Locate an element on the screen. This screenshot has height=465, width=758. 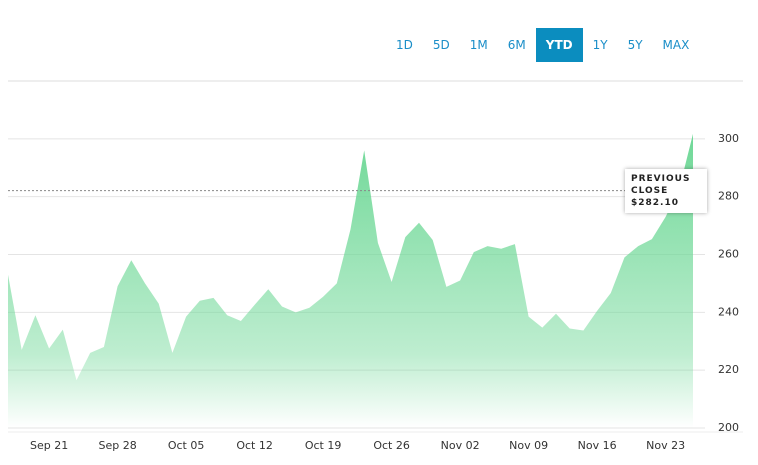
y-tick-label: 280 is located at coordinates (728, 196).